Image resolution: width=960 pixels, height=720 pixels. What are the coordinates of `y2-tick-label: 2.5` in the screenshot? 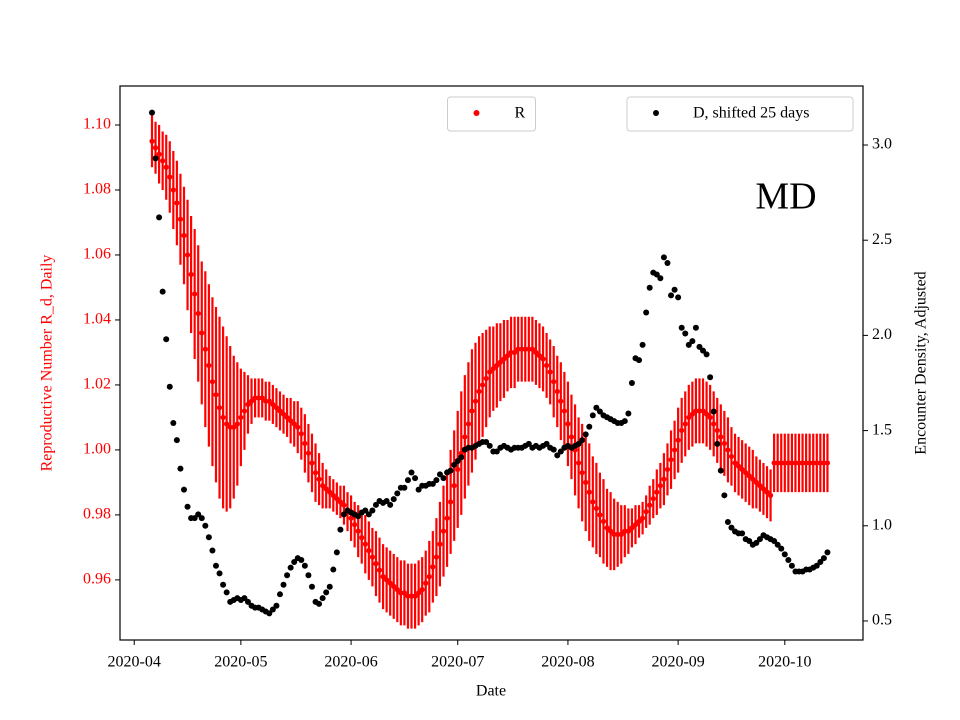 It's located at (882, 239).